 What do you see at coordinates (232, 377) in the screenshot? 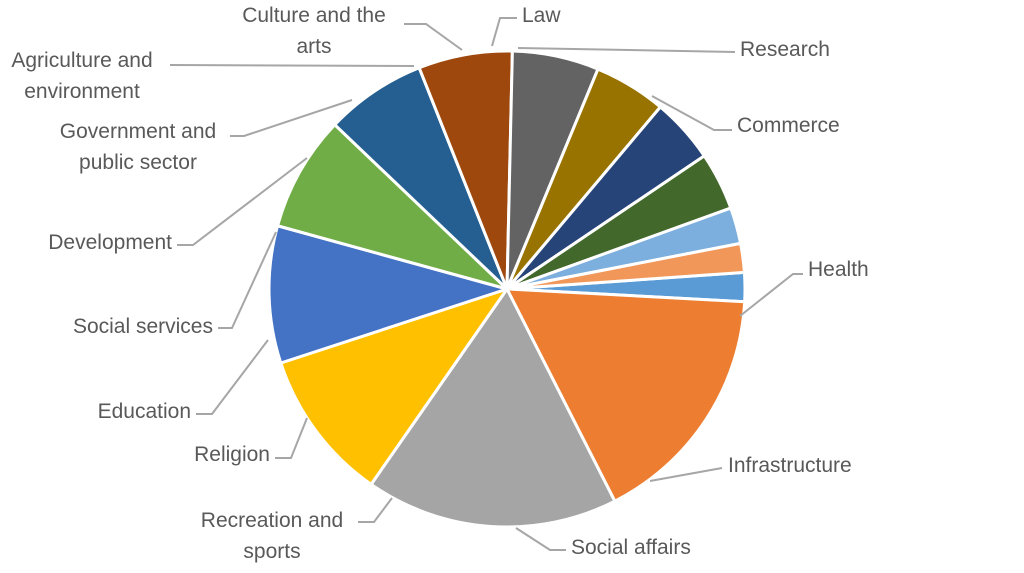
I see `leader-line-education` at bounding box center [232, 377].